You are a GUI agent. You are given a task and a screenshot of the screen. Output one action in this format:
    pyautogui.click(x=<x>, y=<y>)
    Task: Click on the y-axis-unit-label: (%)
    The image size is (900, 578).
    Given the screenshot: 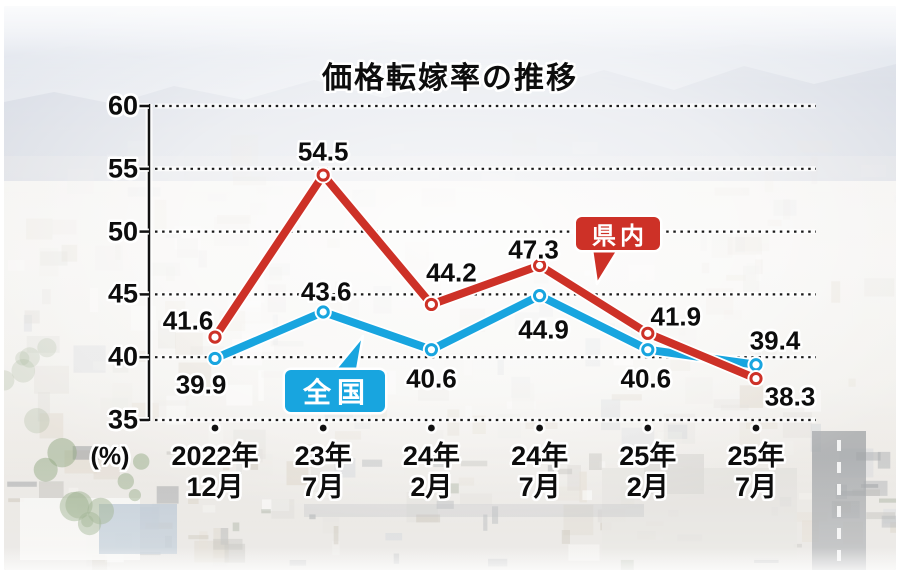 What is the action you would take?
    pyautogui.click(x=110, y=456)
    